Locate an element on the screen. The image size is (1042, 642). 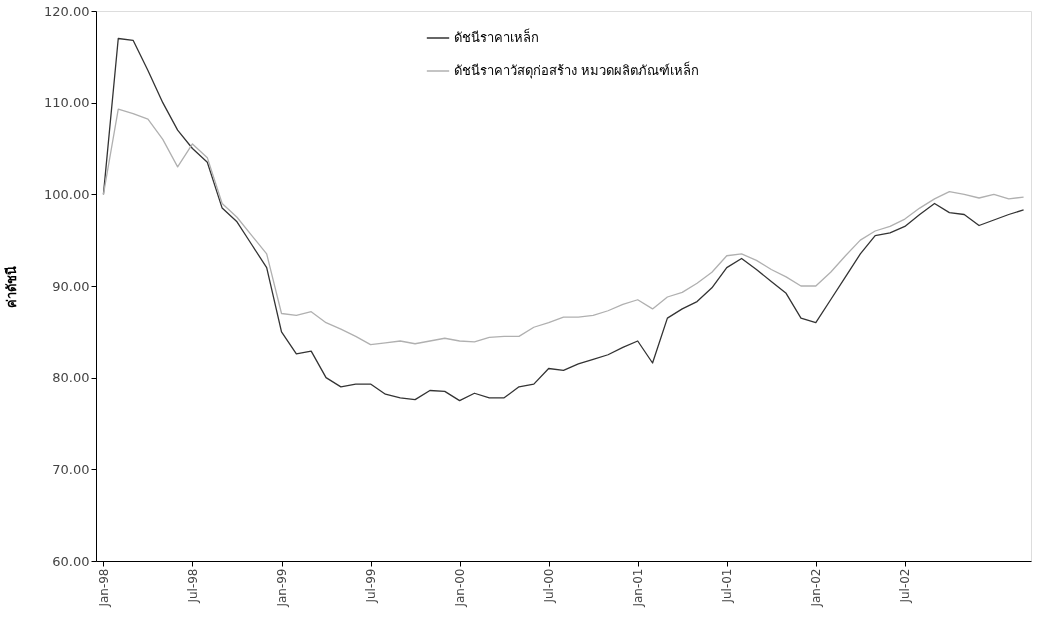
x-tick-label: Jan-99 is located at coordinates (282, 588).